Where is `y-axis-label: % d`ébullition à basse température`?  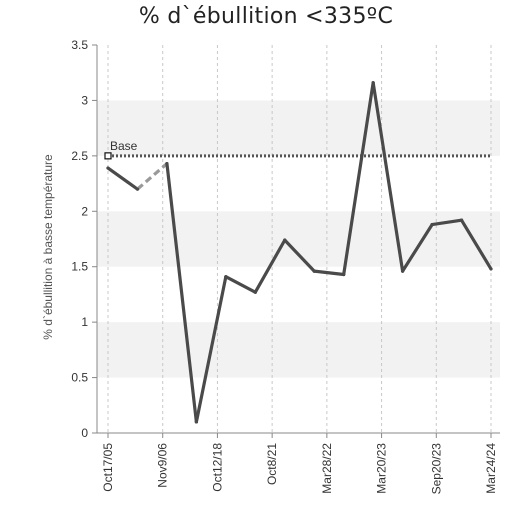
y-axis-label: % d`ébullition à basse température is located at coordinates (48, 247).